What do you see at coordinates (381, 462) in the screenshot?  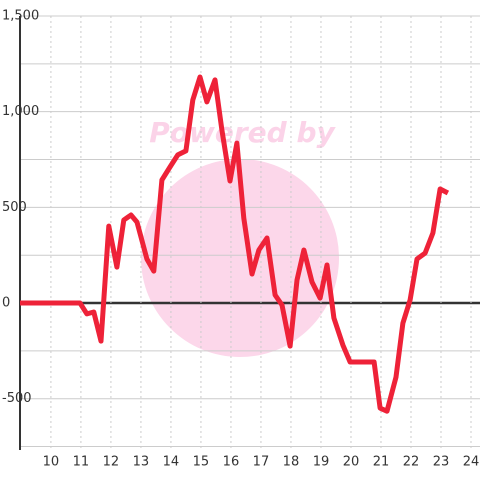 I see `x-tick-label: 21` at bounding box center [381, 462].